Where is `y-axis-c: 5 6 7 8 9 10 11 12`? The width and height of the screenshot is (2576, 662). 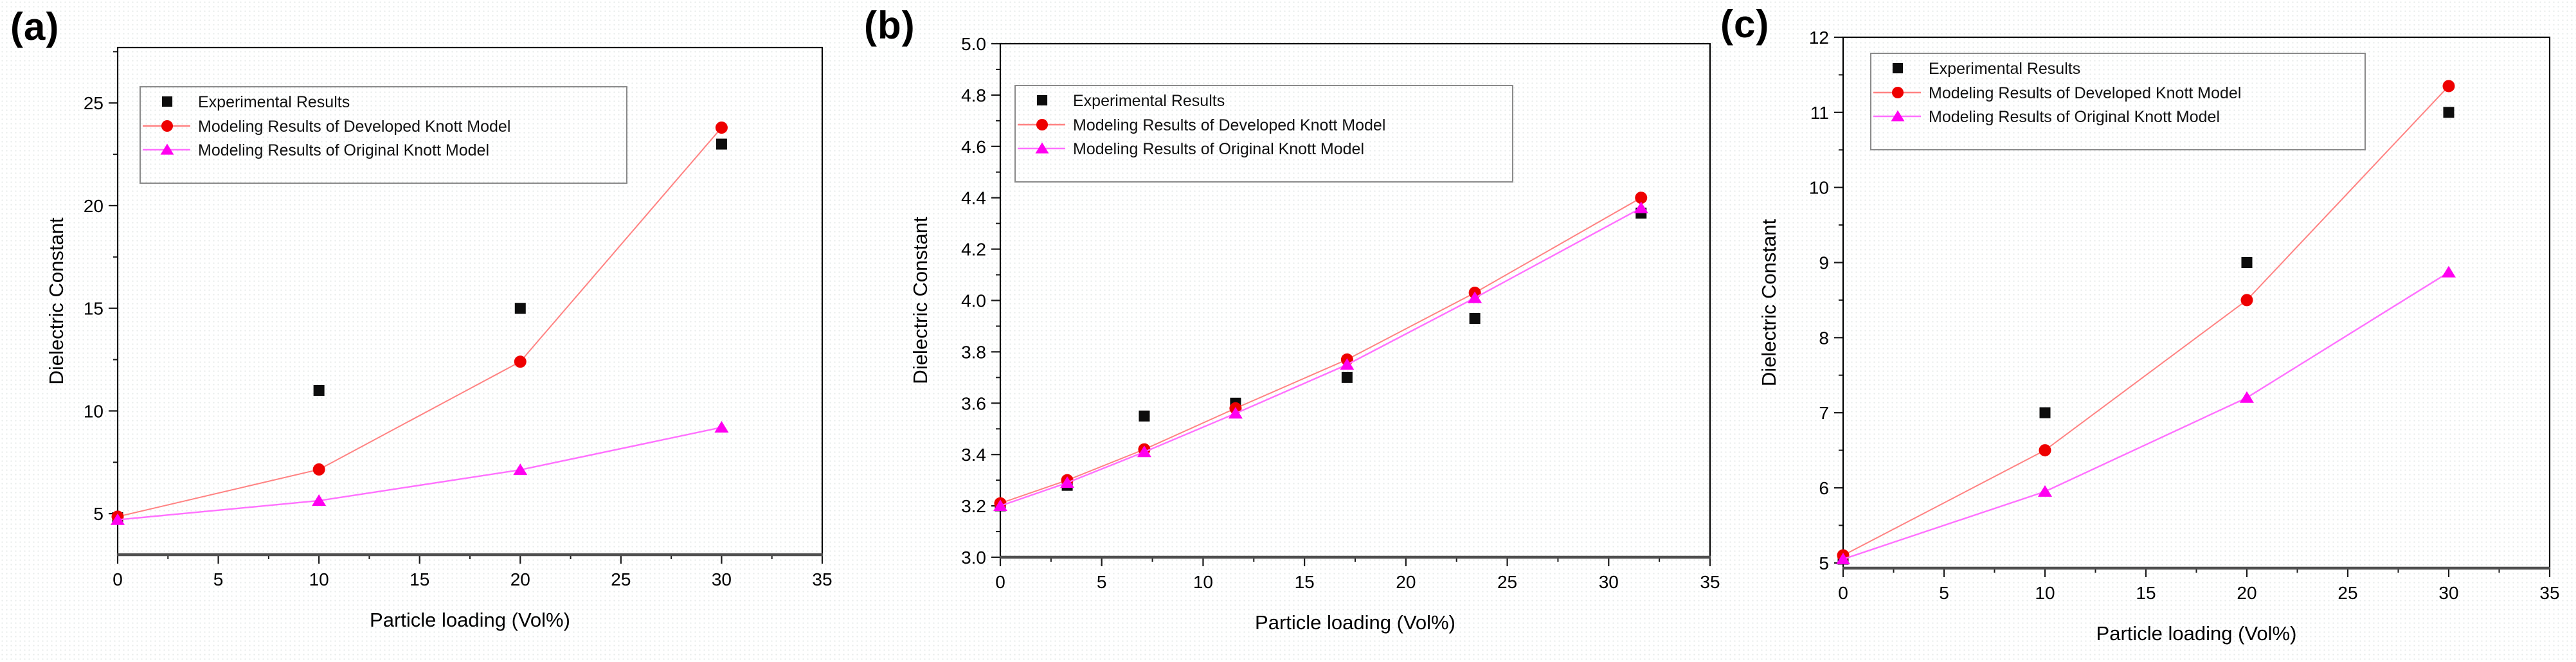
y-axis-c: 5 6 7 8 9 10 11 12 is located at coordinates (1826, 301).